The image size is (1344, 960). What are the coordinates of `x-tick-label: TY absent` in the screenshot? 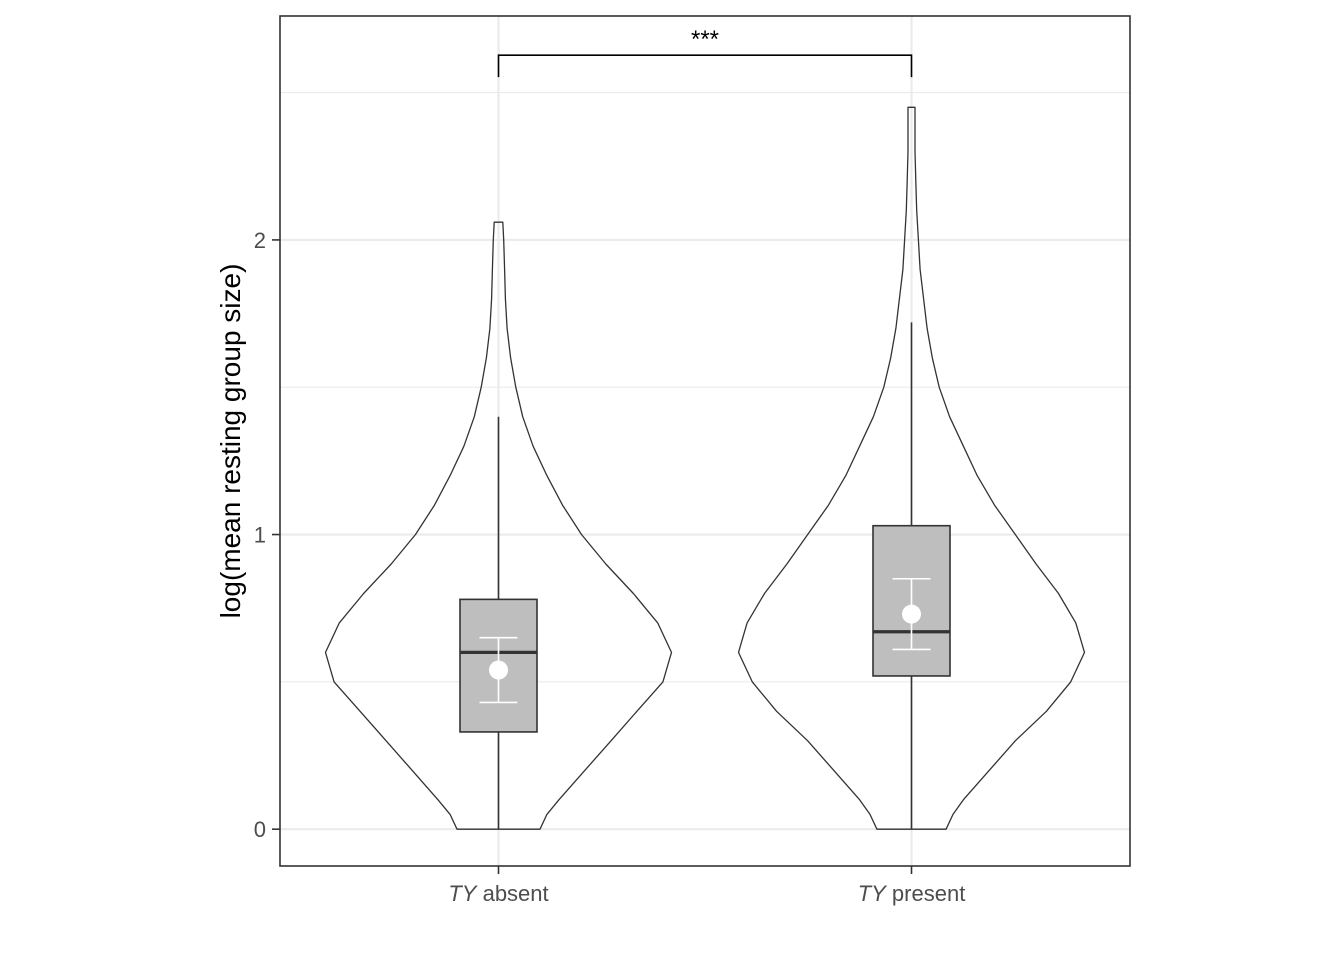 It's located at (498, 893).